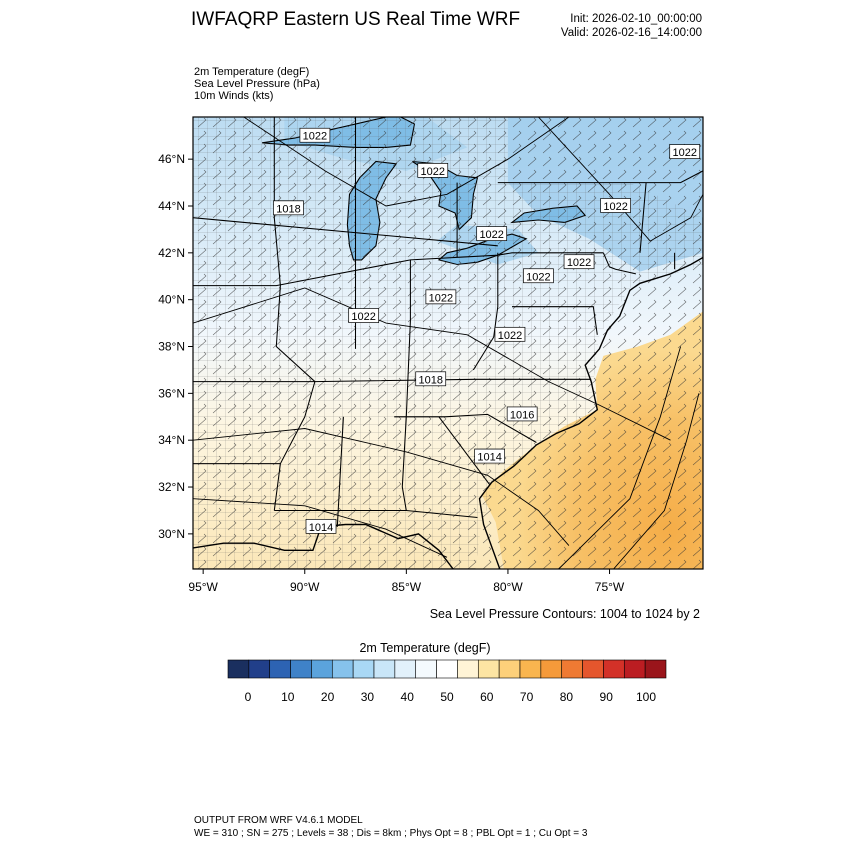 This screenshot has width=850, height=850. What do you see at coordinates (278, 820) in the screenshot?
I see `model-info: OUTPUT FROM WRF V4.6.1 MODEL` at bounding box center [278, 820].